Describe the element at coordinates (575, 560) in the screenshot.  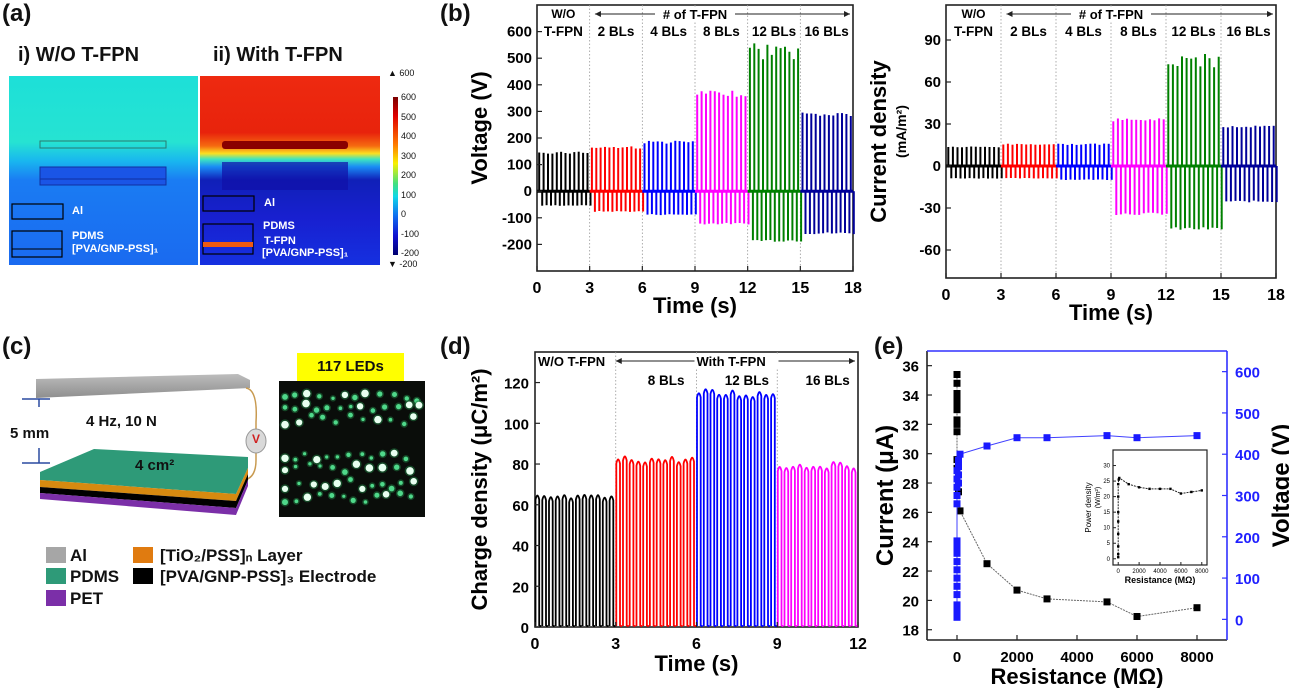
I see `series-w-o-t-fpn` at that location.